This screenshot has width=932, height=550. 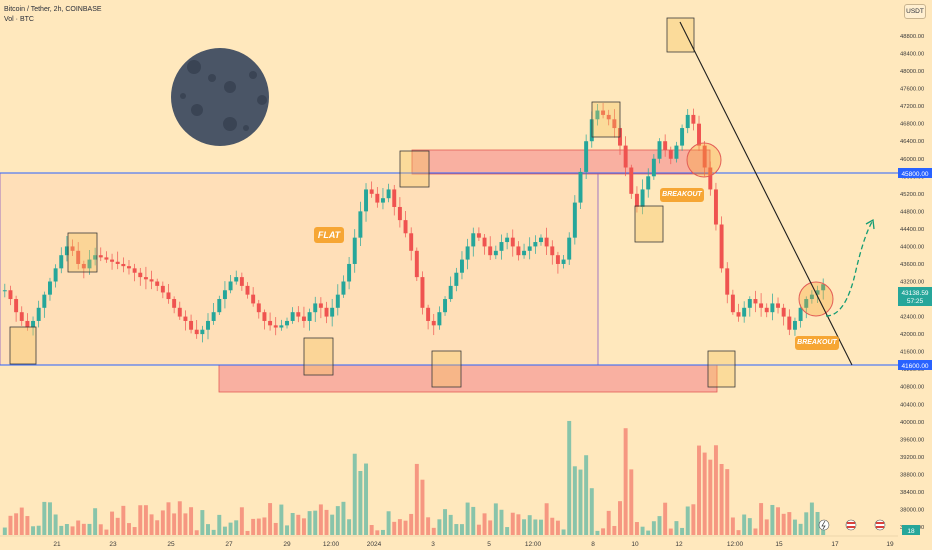 What do you see at coordinates (766, 193) in the screenshot?
I see `descending-trendline` at bounding box center [766, 193].